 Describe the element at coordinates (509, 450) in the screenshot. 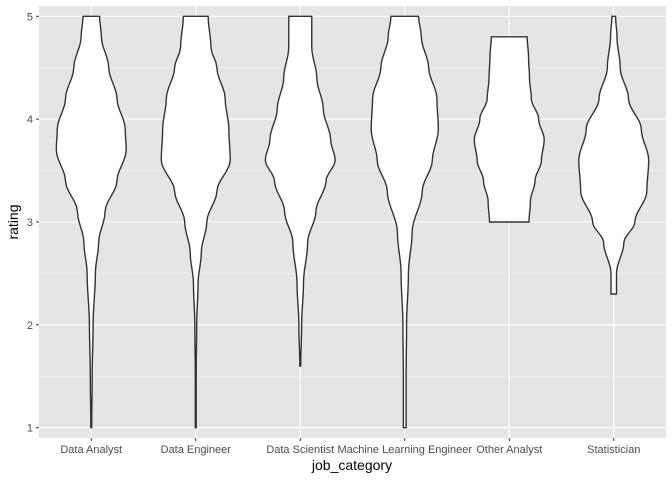

I see `x-tick-label: Other Analyst` at that location.